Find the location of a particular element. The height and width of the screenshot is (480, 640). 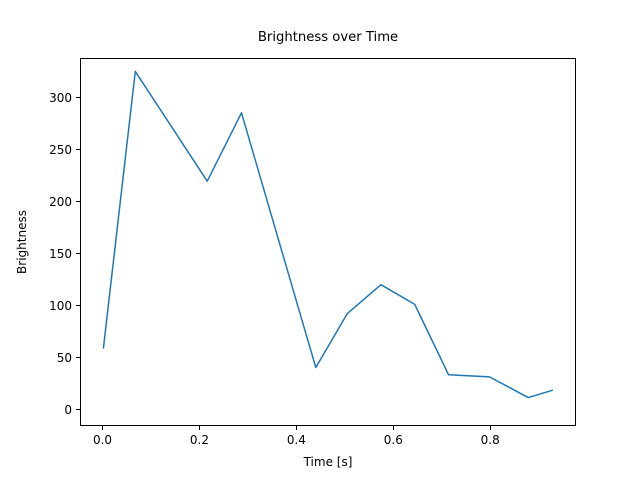

x-tick-label: 0.4 is located at coordinates (296, 440).